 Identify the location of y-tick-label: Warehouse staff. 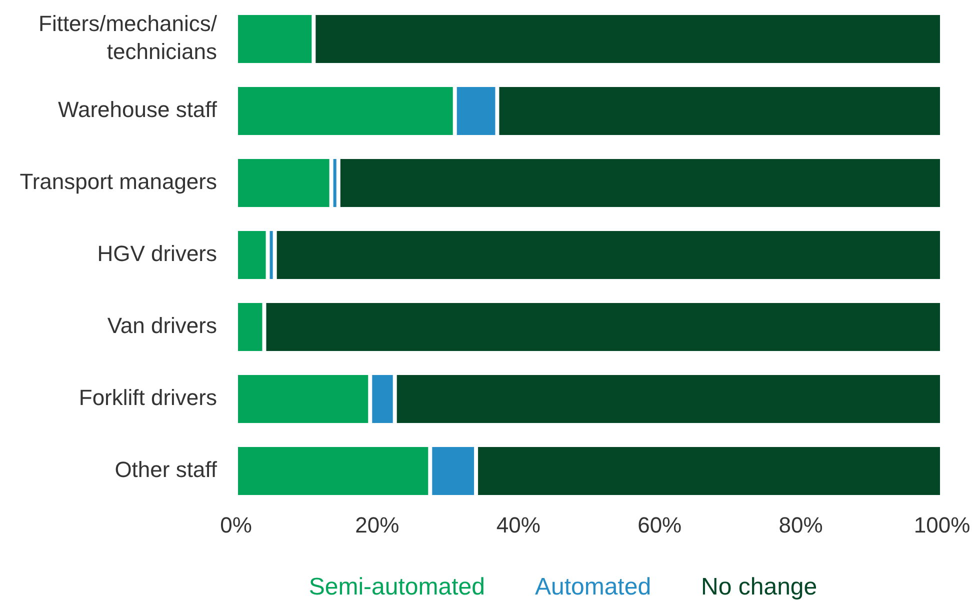
(138, 109).